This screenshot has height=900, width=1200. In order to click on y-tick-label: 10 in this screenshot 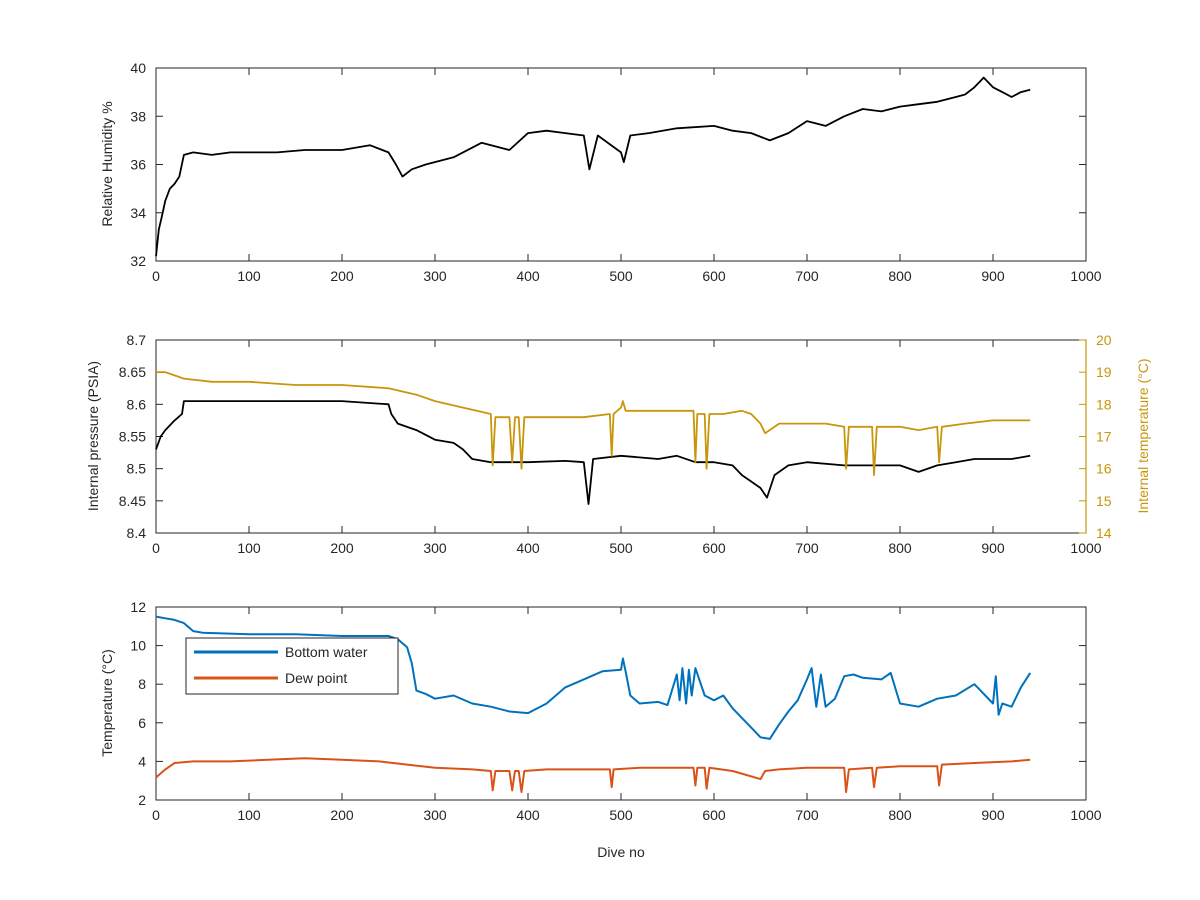, I will do `click(138, 646)`.